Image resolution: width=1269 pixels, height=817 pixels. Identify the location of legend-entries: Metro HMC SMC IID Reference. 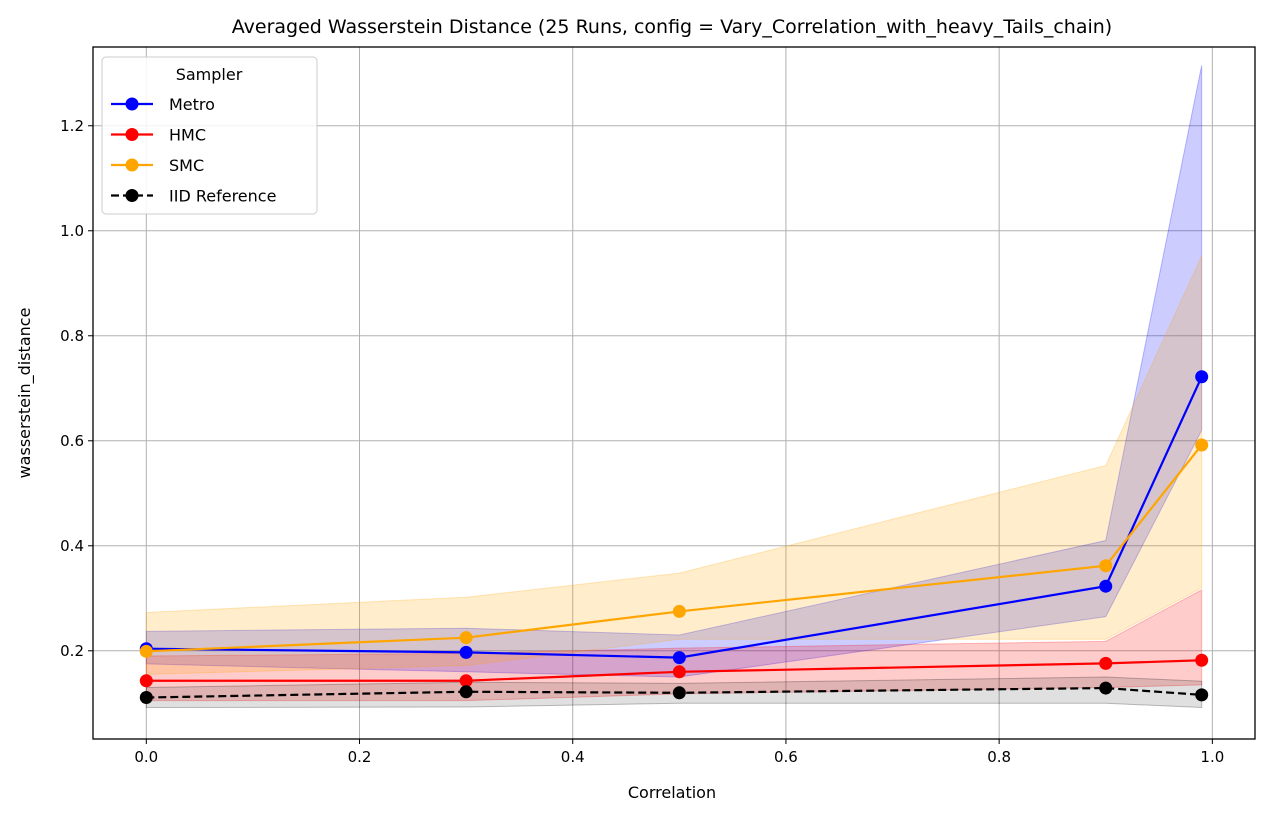
(193, 150).